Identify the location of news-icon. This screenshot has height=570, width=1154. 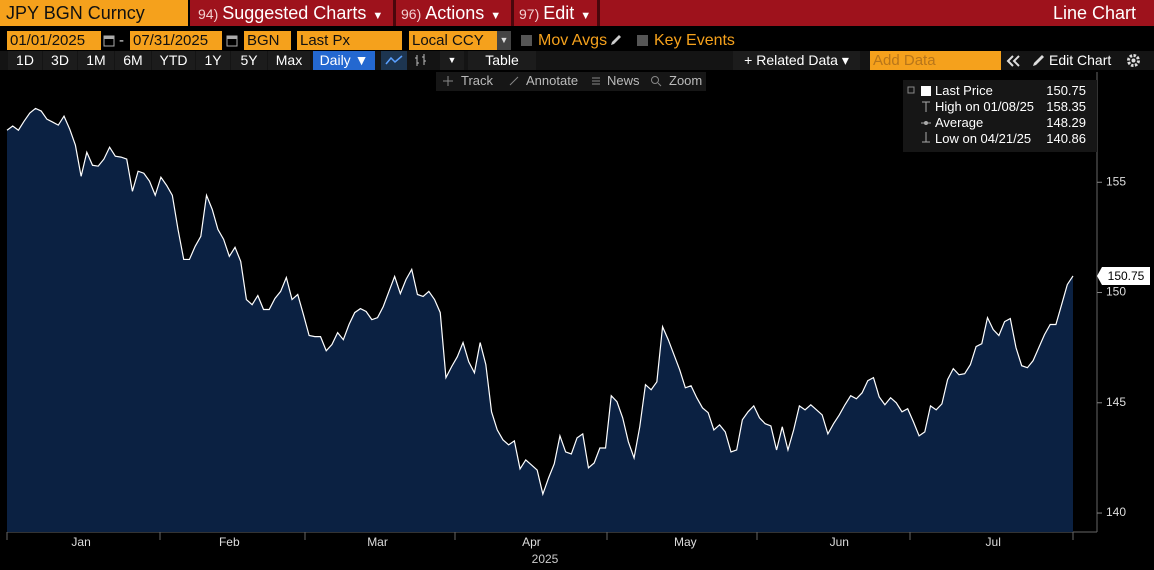
(596, 81).